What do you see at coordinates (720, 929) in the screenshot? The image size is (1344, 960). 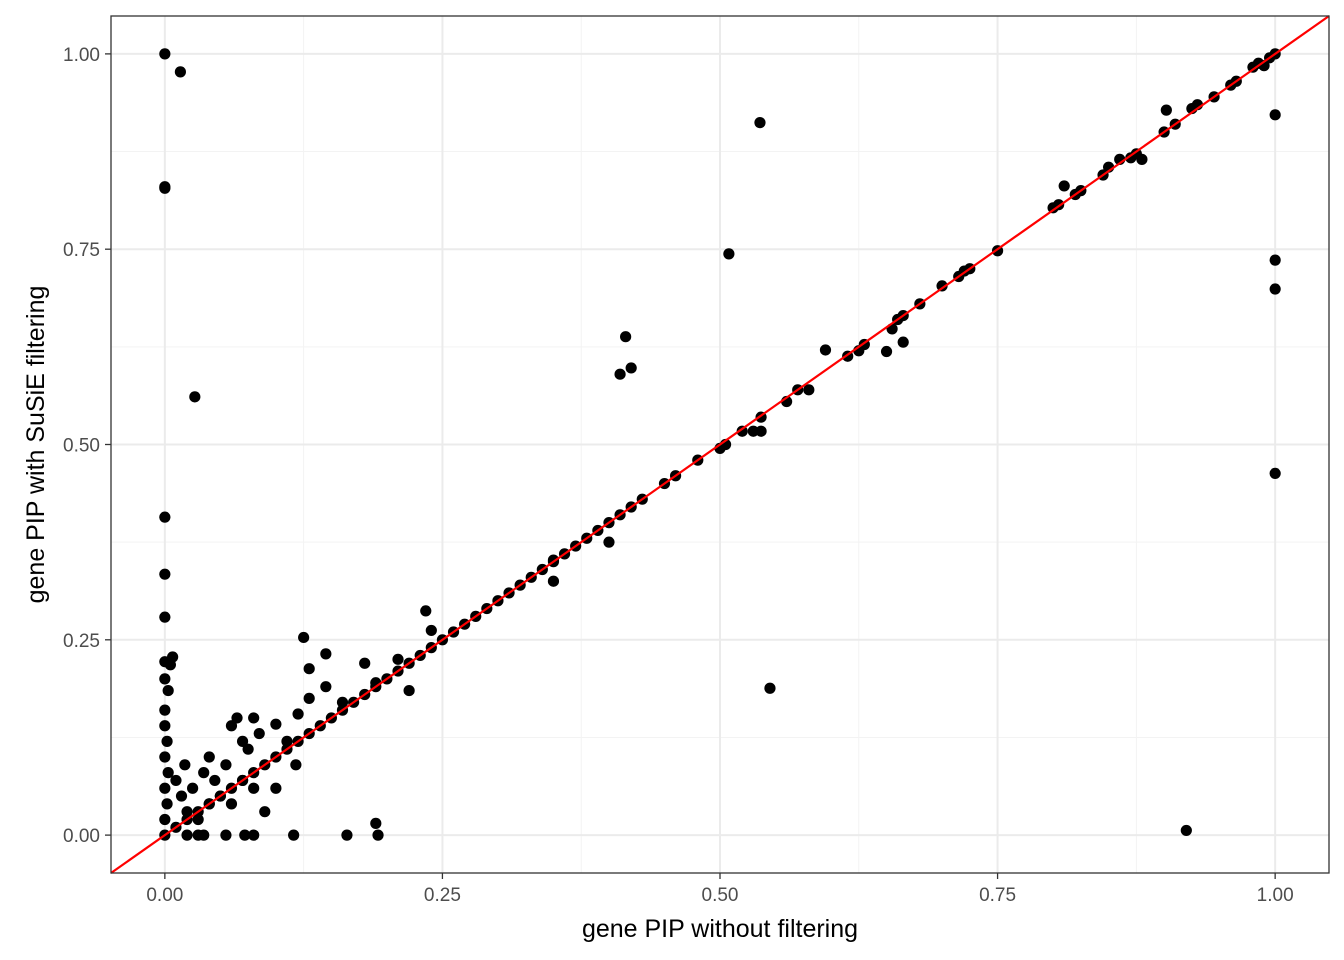 I see `x-axis-title: gene PIP without filtering` at bounding box center [720, 929].